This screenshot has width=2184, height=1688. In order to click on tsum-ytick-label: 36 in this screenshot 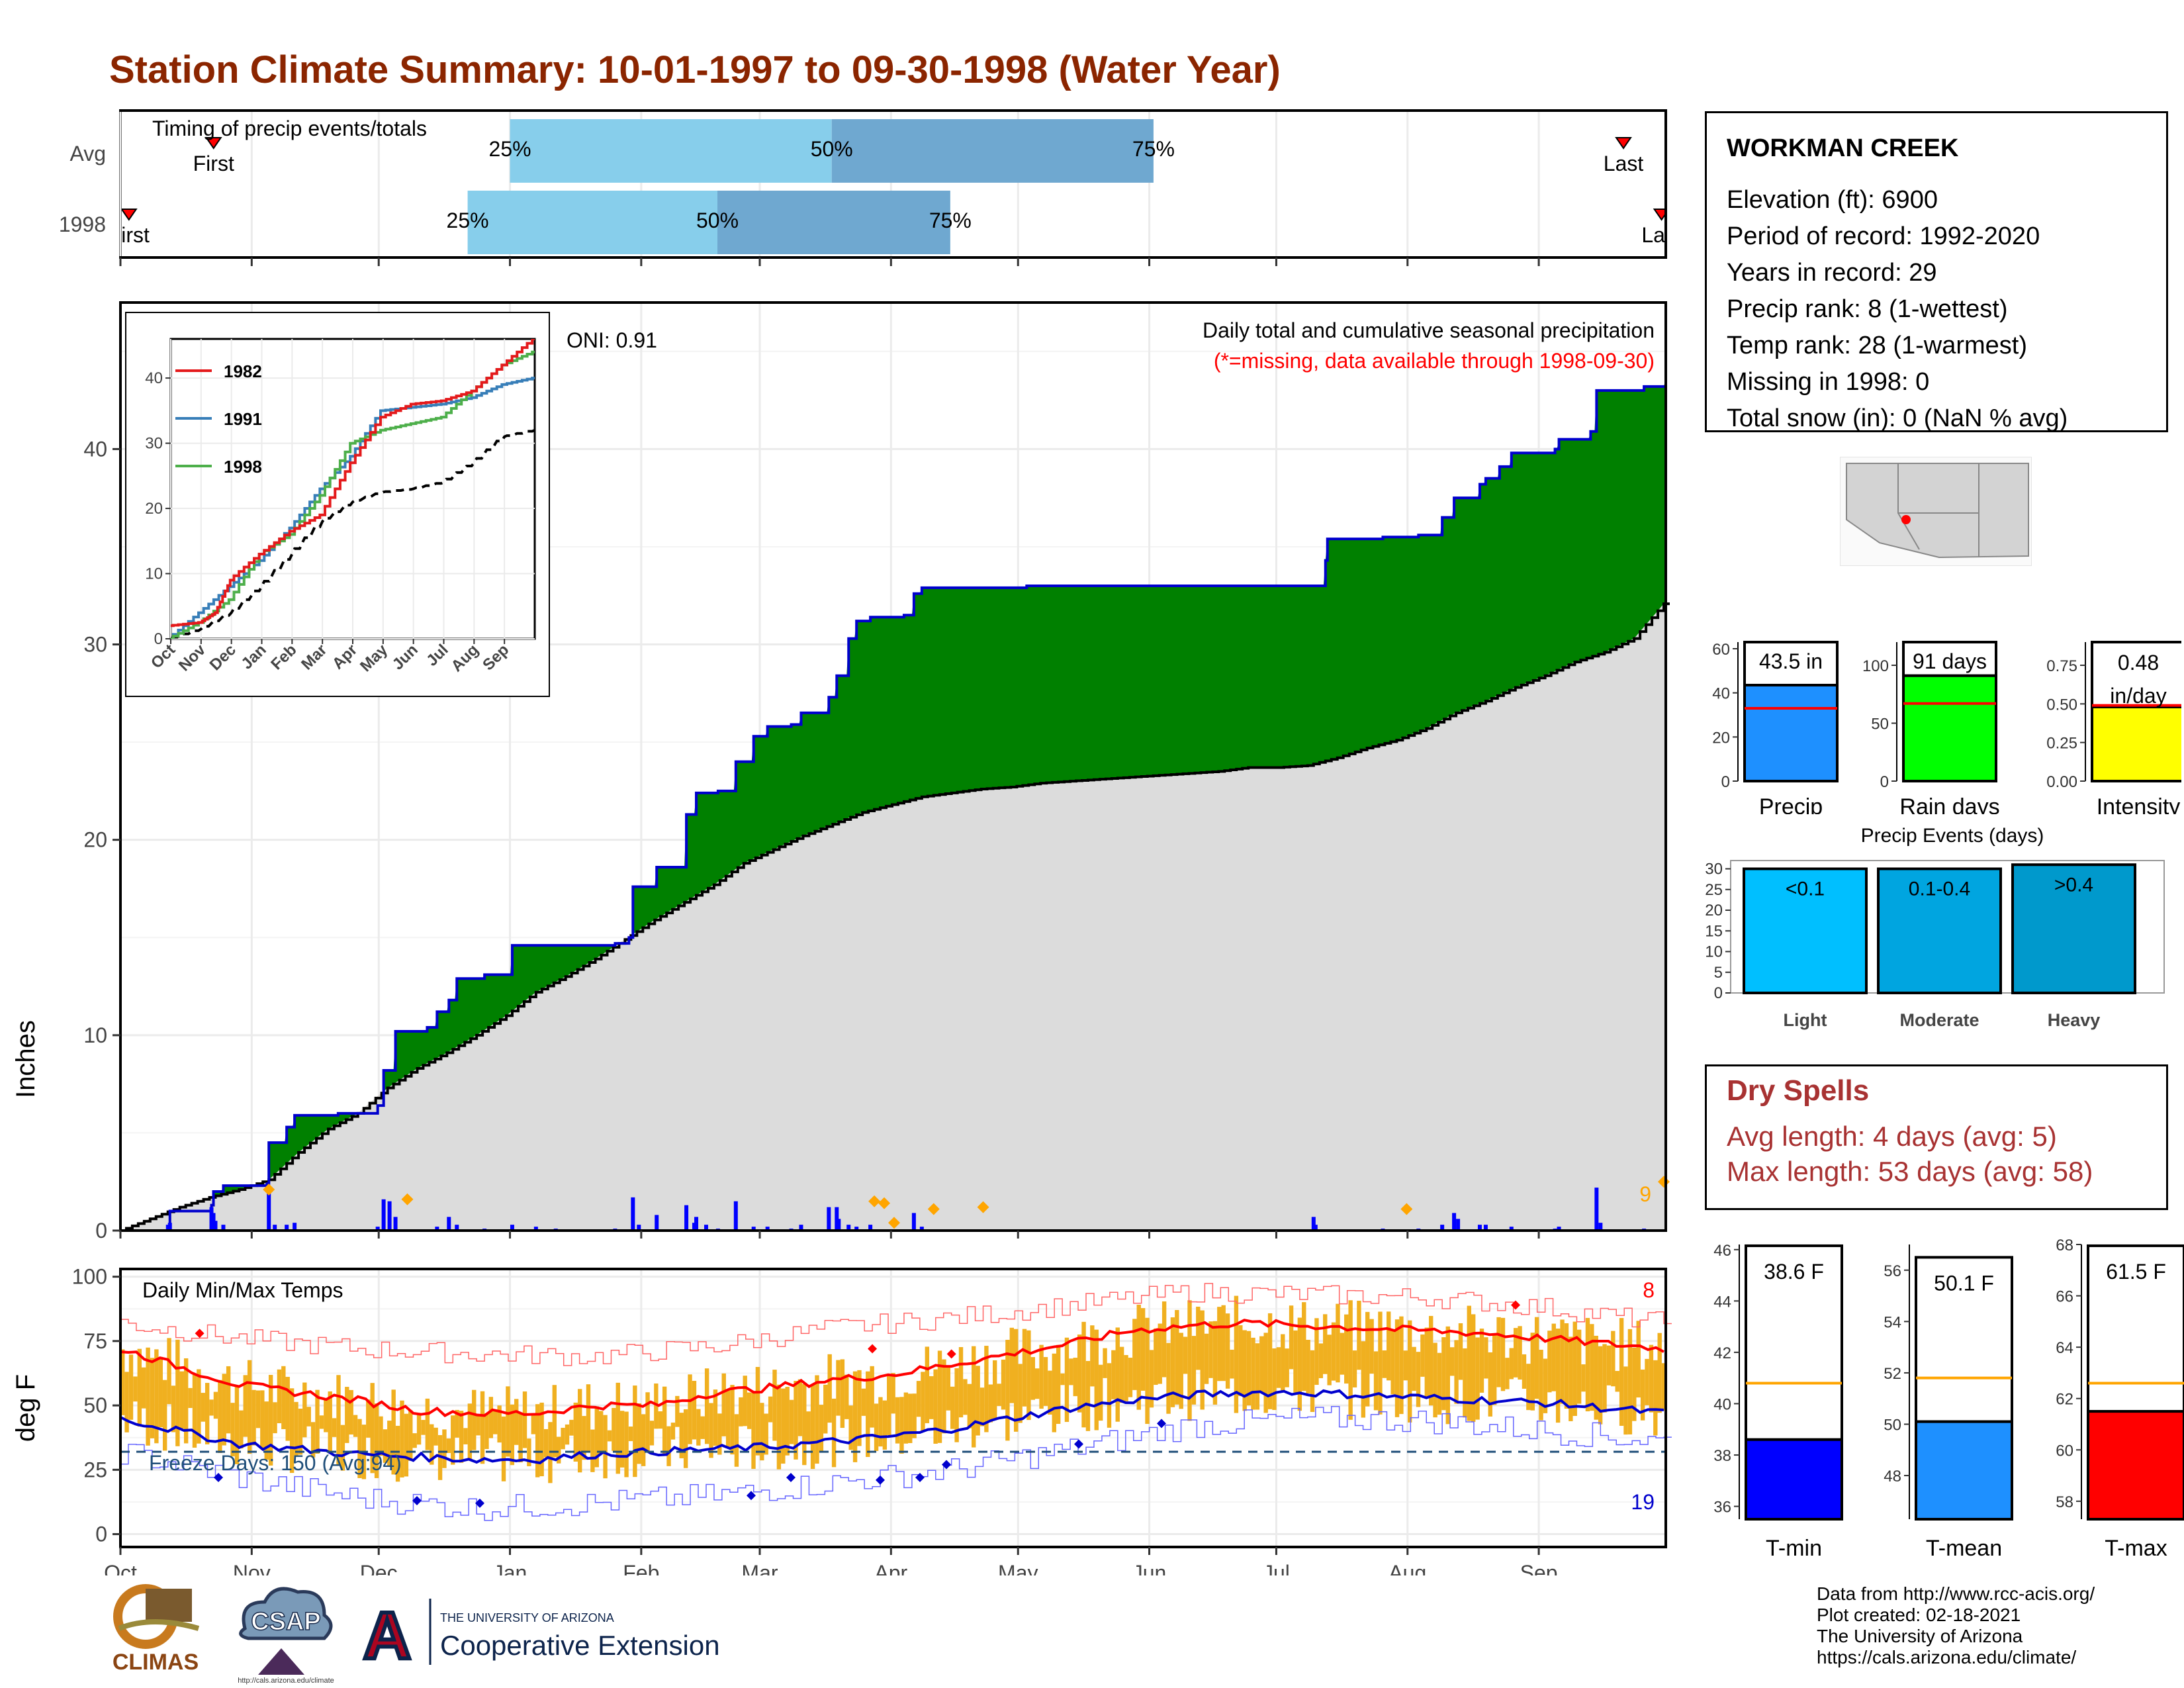, I will do `click(1722, 1508)`.